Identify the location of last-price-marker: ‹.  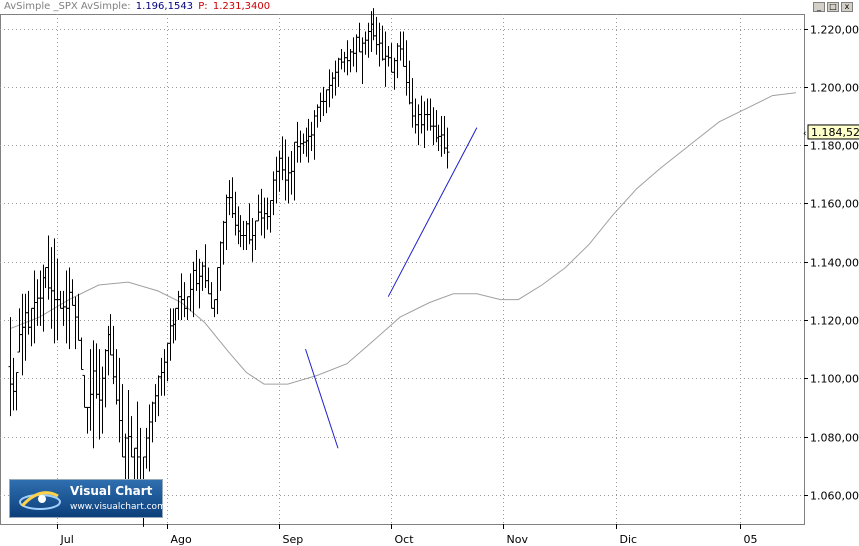
(805, 134).